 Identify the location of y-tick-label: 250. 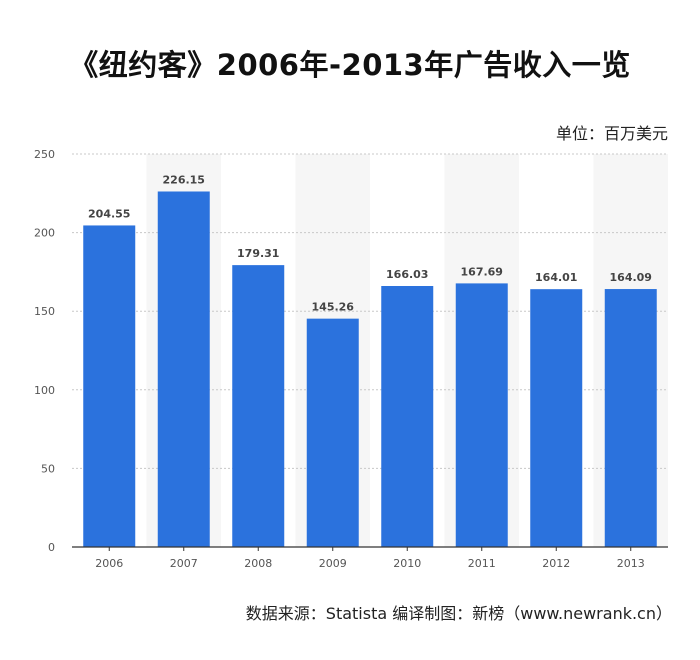
(44, 154).